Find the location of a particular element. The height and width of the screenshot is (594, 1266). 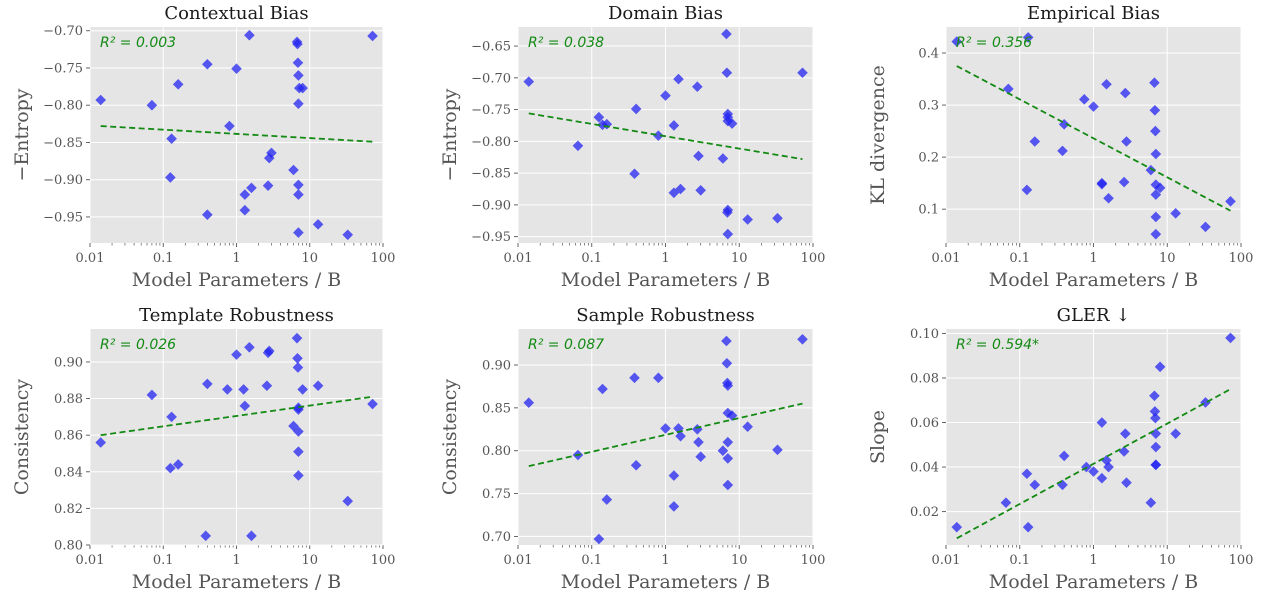

y-tick-label: 0.86 is located at coordinates (68, 436).